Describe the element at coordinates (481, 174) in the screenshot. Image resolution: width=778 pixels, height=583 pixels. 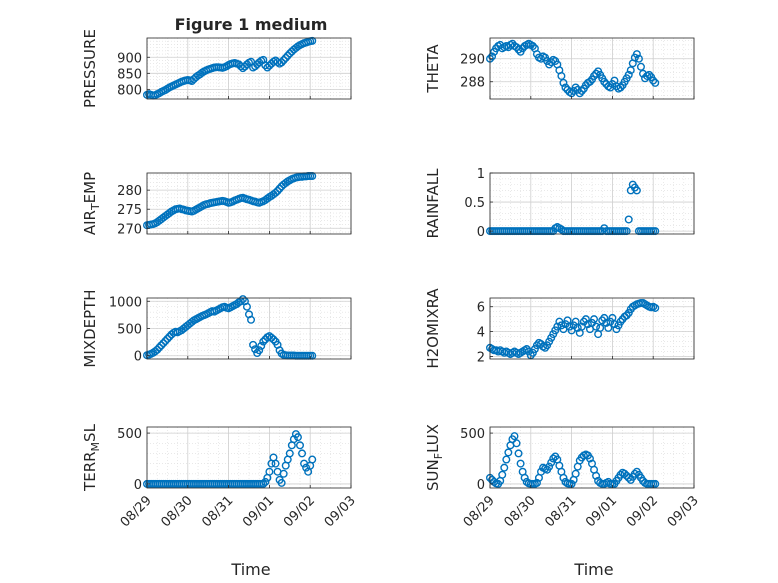
I see `y-tick-label: 1` at that location.